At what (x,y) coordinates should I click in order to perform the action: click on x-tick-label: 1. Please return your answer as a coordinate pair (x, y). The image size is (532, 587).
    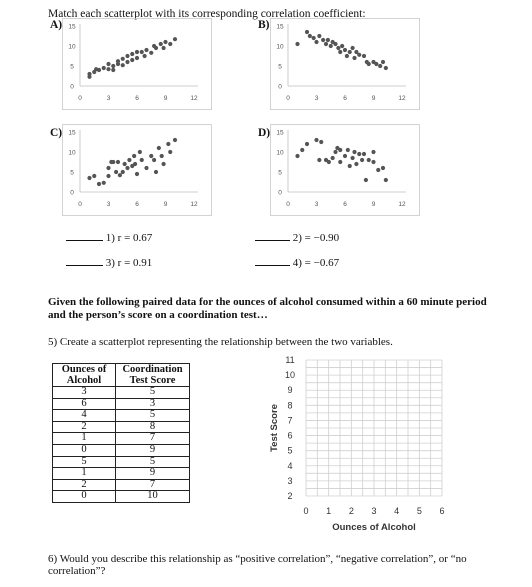
    Looking at the image, I should click on (328, 511).